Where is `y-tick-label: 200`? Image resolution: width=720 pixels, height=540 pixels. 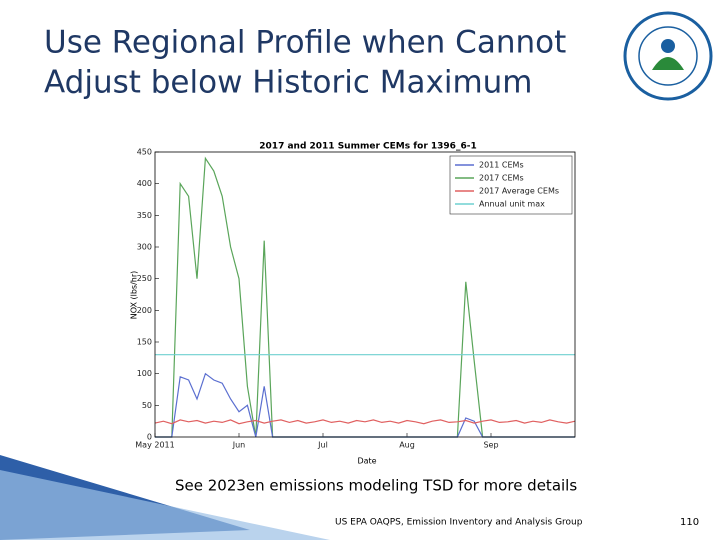
y-tick-label: 200 is located at coordinates (144, 310).